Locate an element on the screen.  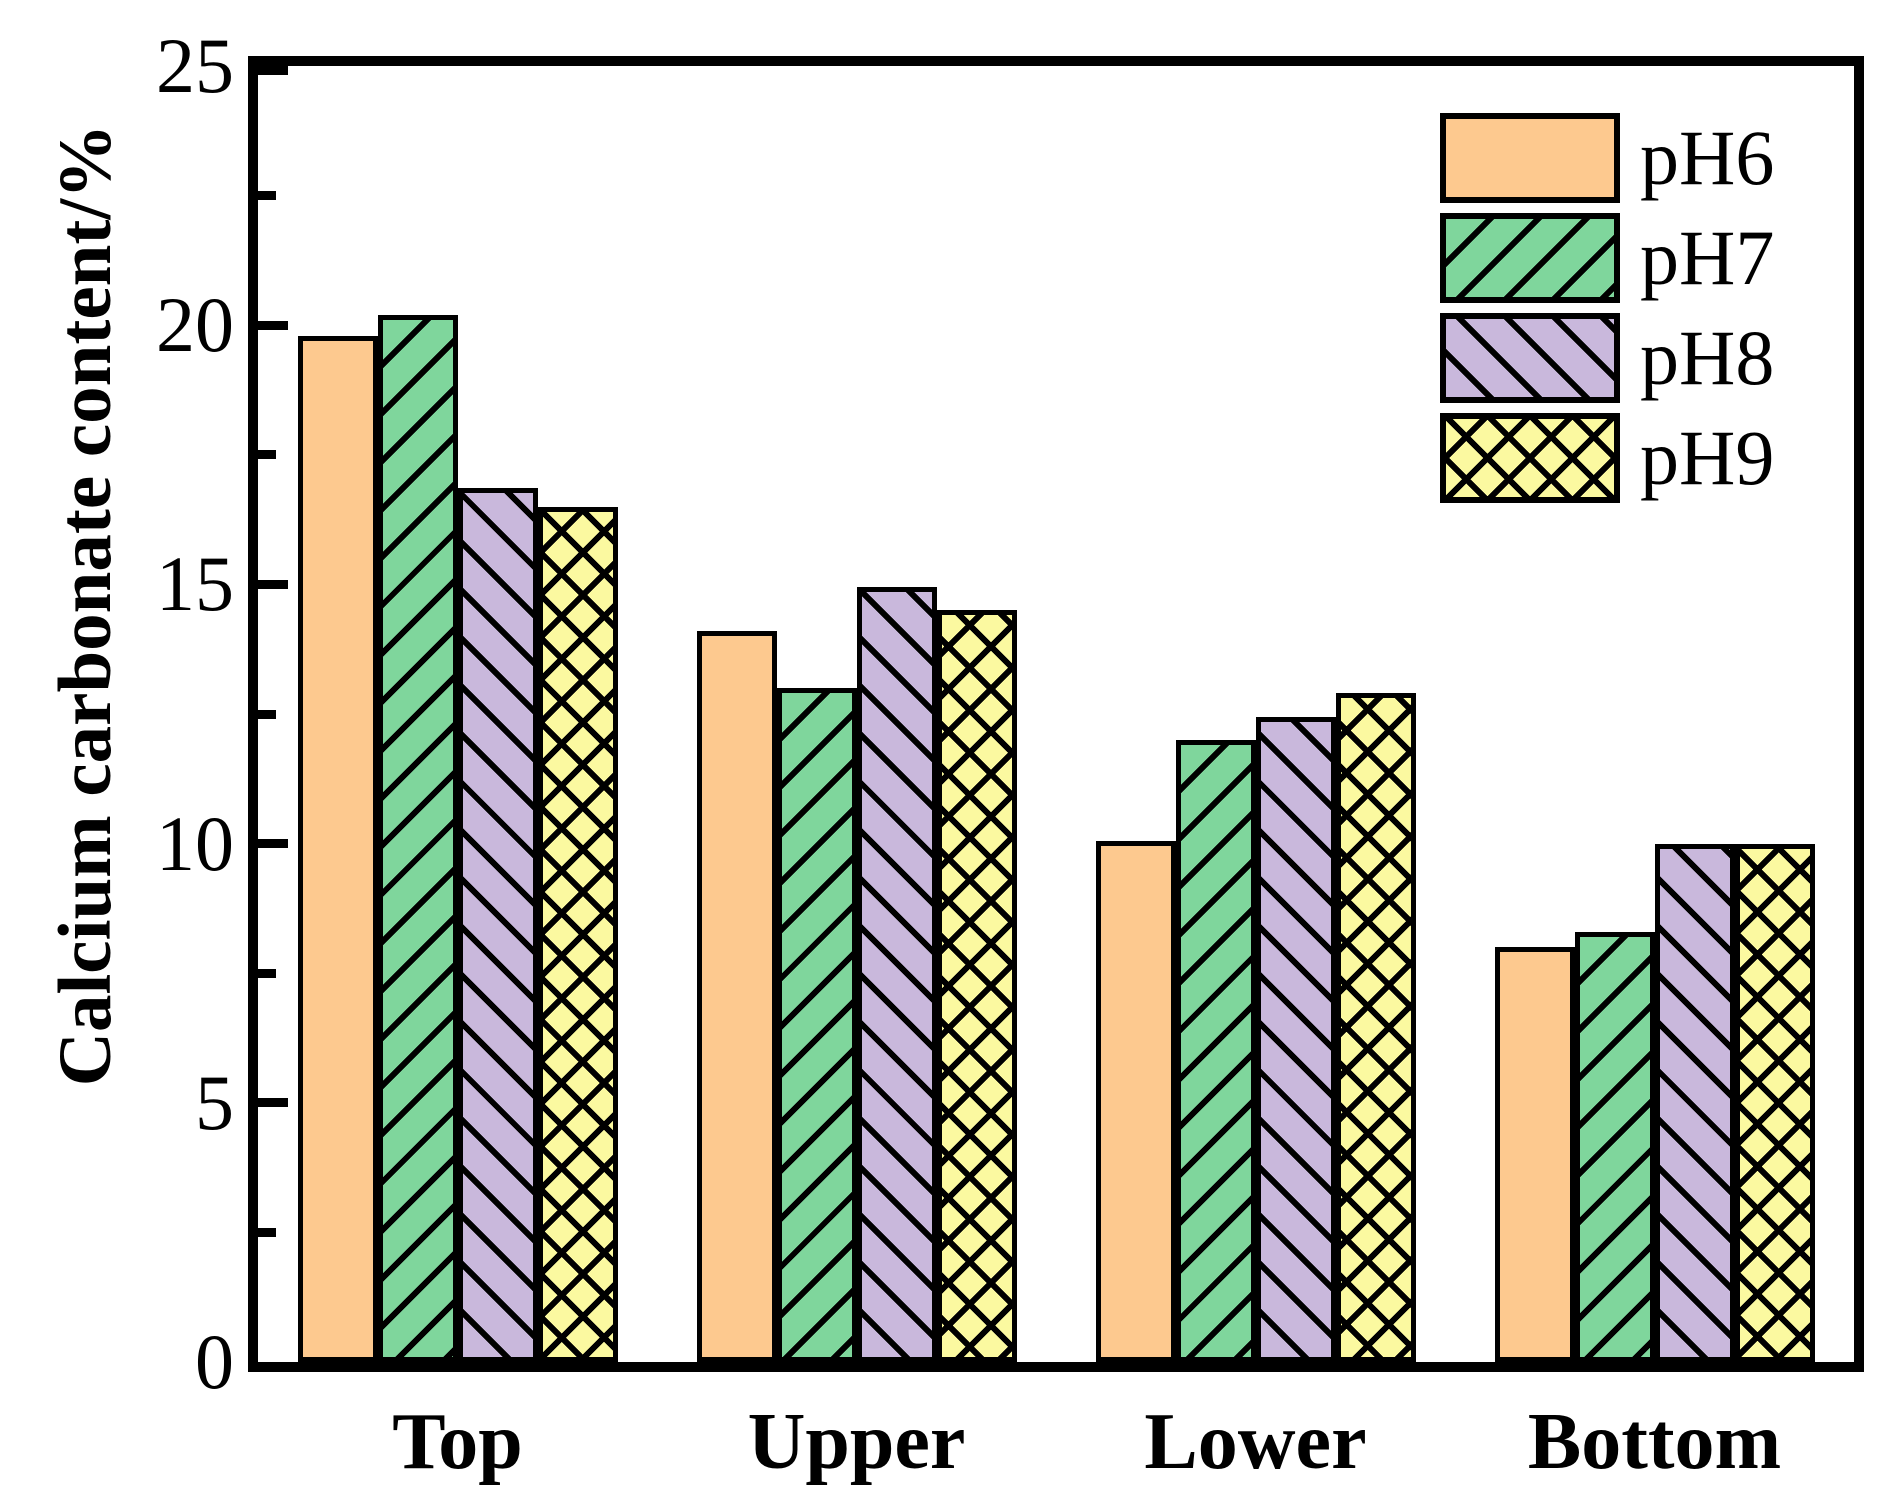
legend-swatch-pH6 is located at coordinates (1530, 158).